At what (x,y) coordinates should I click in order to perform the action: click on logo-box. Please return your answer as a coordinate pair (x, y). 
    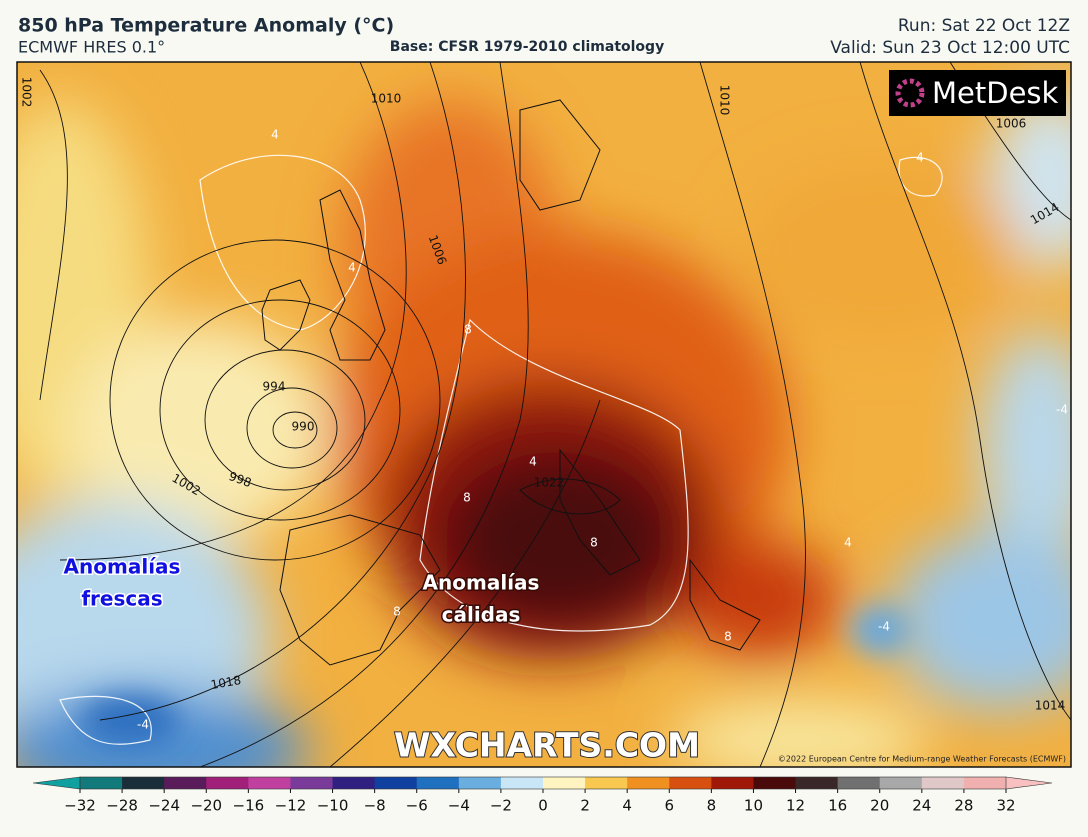
    Looking at the image, I should click on (977, 93).